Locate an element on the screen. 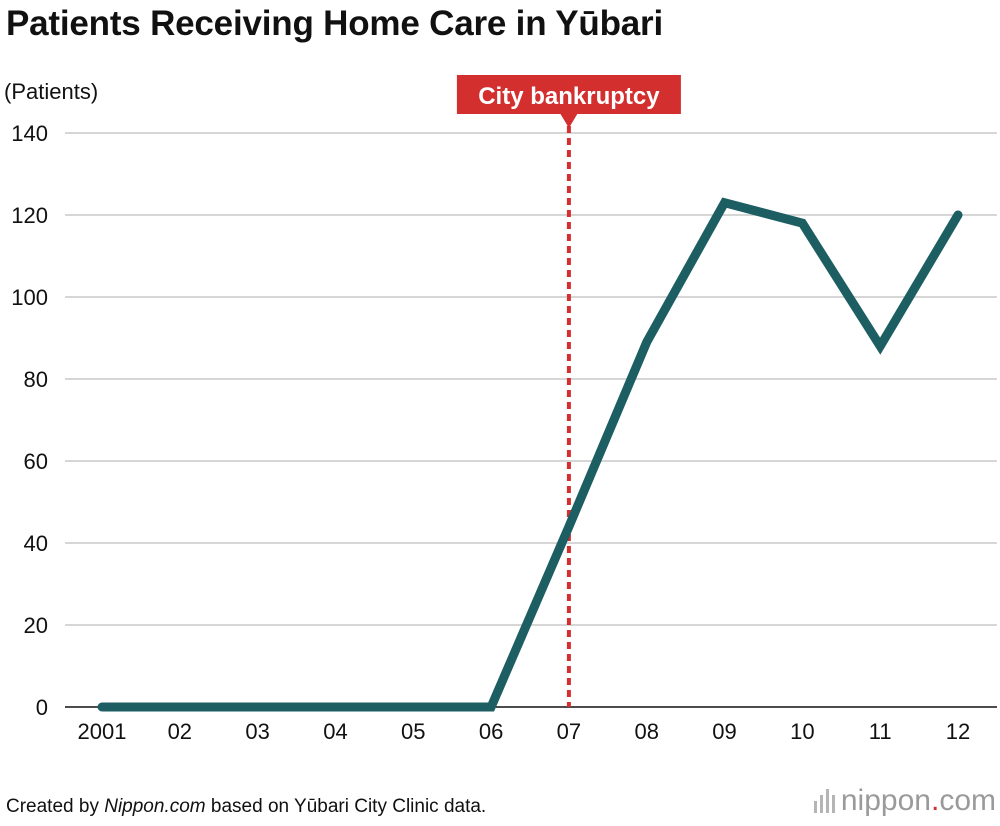 Image resolution: width=1000 pixels, height=826 pixels. y-tick-label: 60 is located at coordinates (36, 461).